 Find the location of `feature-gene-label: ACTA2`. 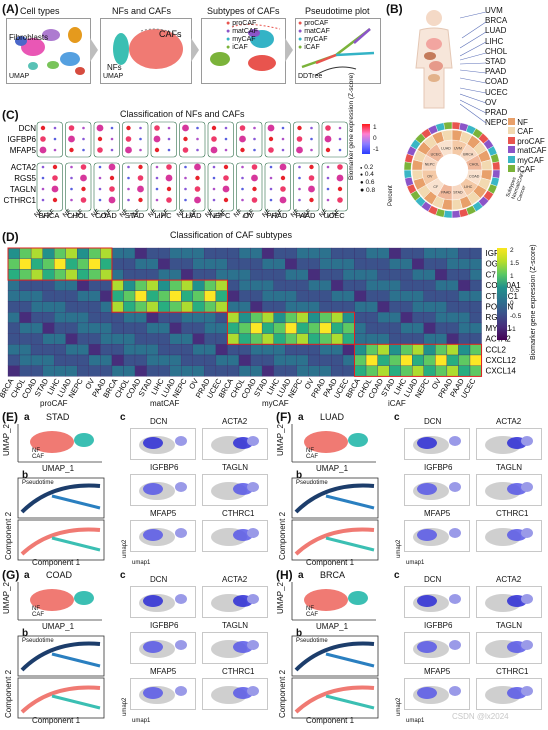

feature-gene-label: ACTA2 is located at coordinates (509, 421).